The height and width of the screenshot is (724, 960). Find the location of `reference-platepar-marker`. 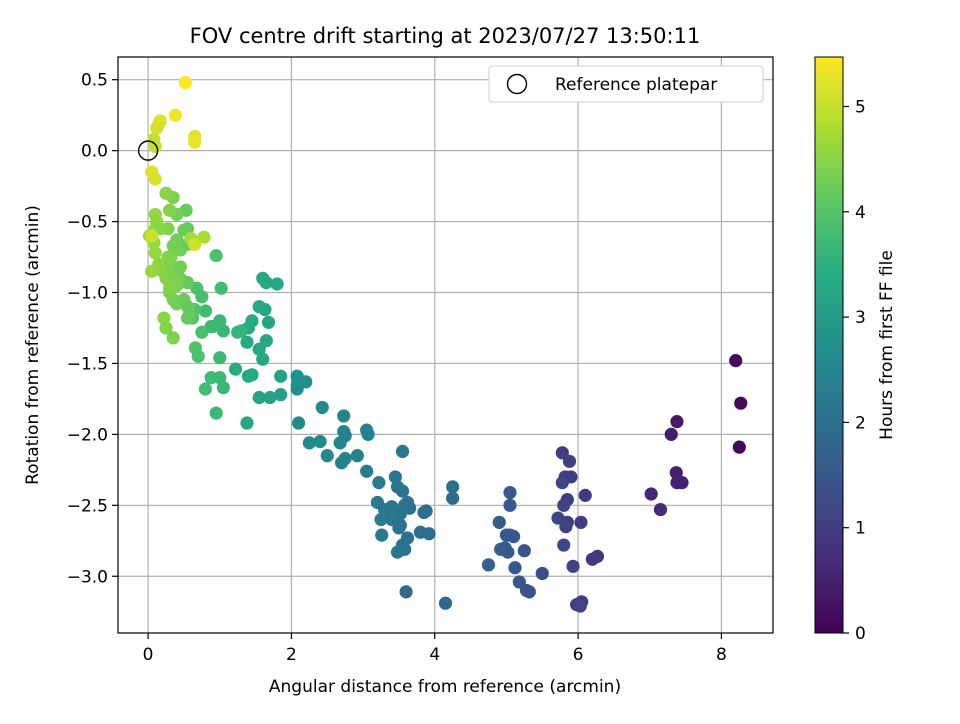

reference-platepar-marker is located at coordinates (148, 150).